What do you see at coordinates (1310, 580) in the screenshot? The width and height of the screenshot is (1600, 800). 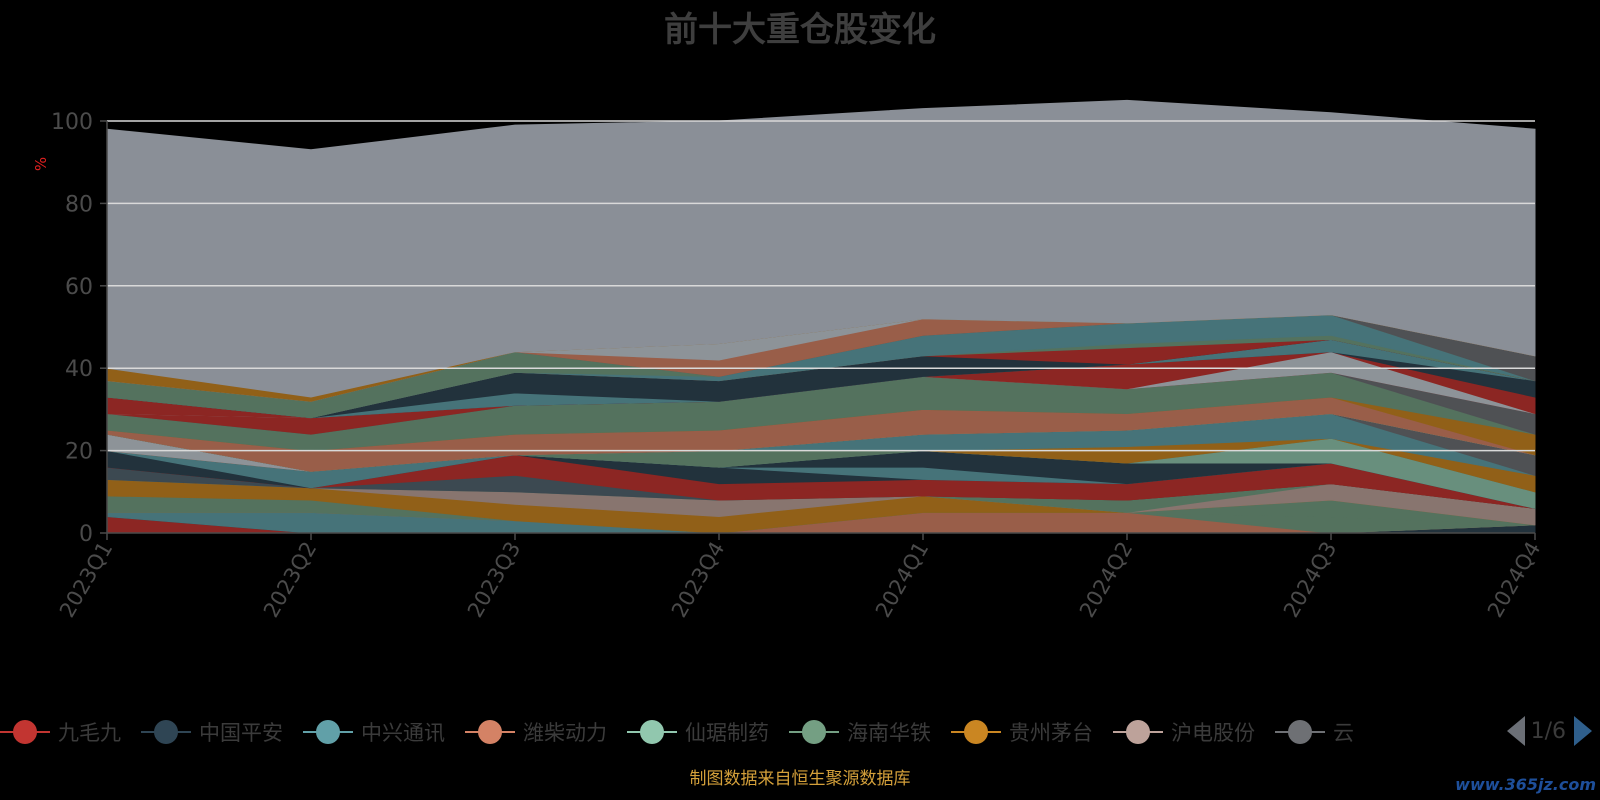 I see `x-tick-label-2024Q3: 2024Q3` at bounding box center [1310, 580].